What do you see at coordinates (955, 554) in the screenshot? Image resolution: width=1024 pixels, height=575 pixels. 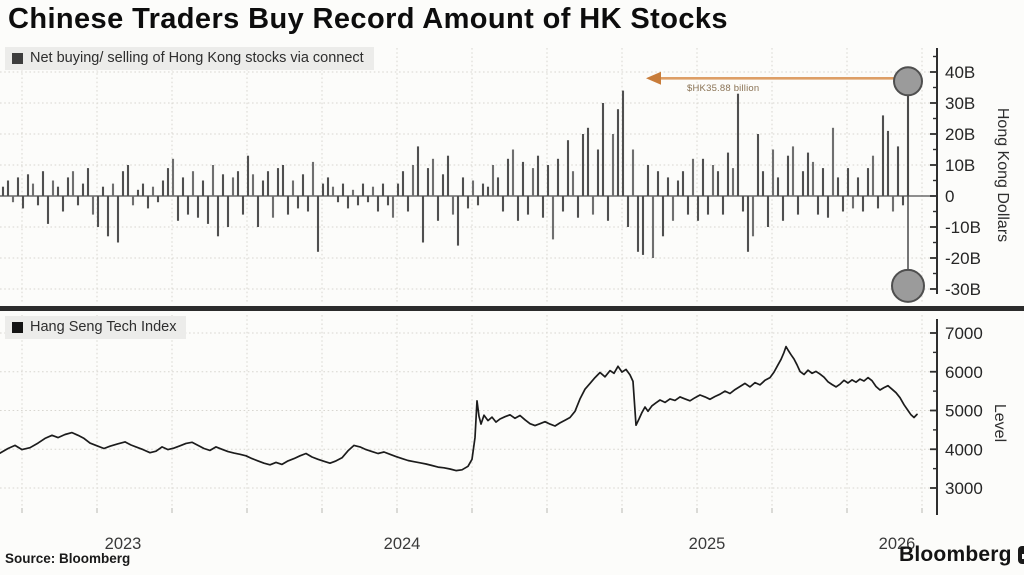 I see `bloomberg-wordmark: Bloomberg` at bounding box center [955, 554].